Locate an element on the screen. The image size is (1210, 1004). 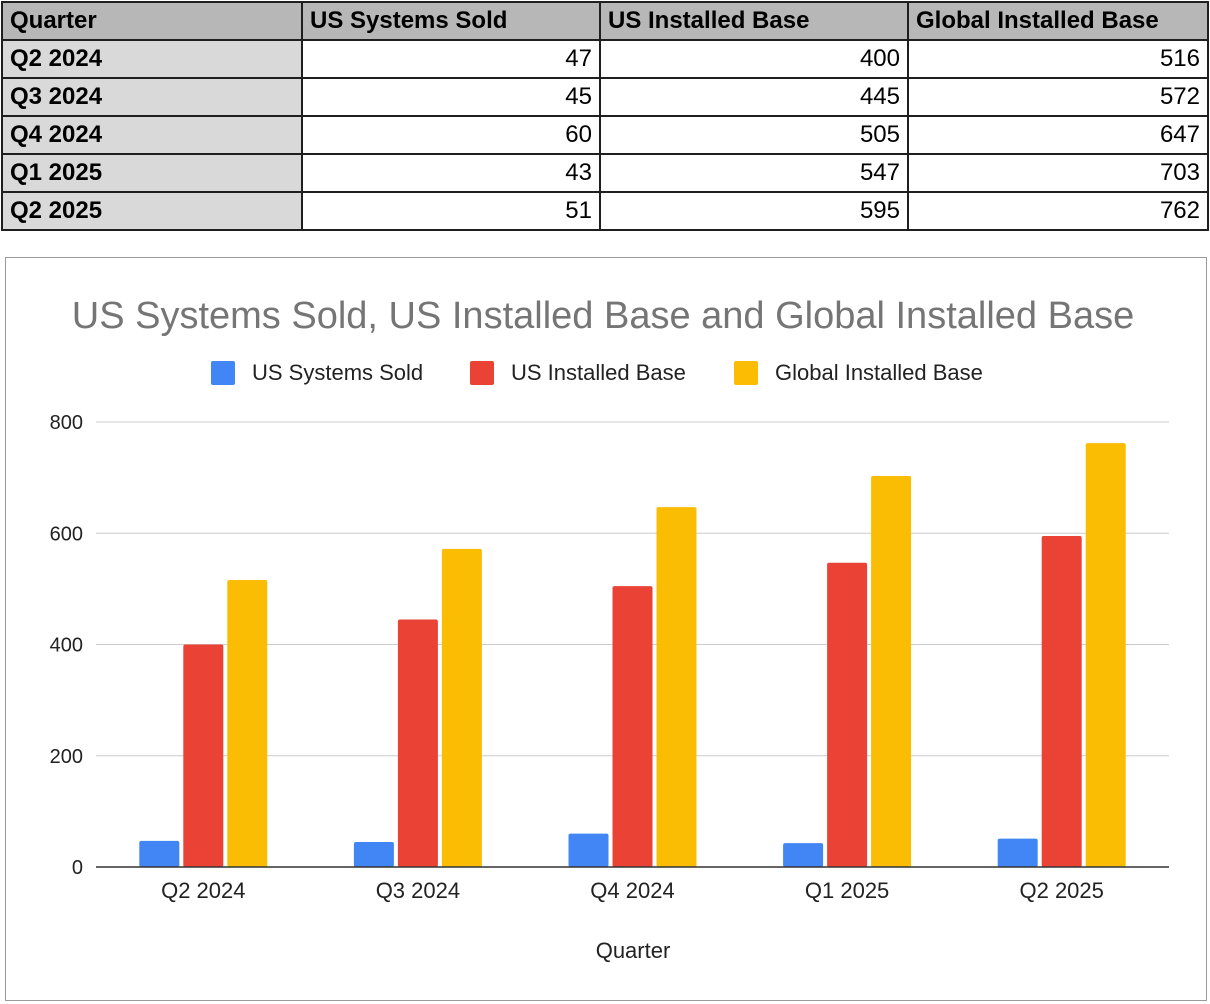
x-tick-label: Q1 2025 is located at coordinates (847, 890).